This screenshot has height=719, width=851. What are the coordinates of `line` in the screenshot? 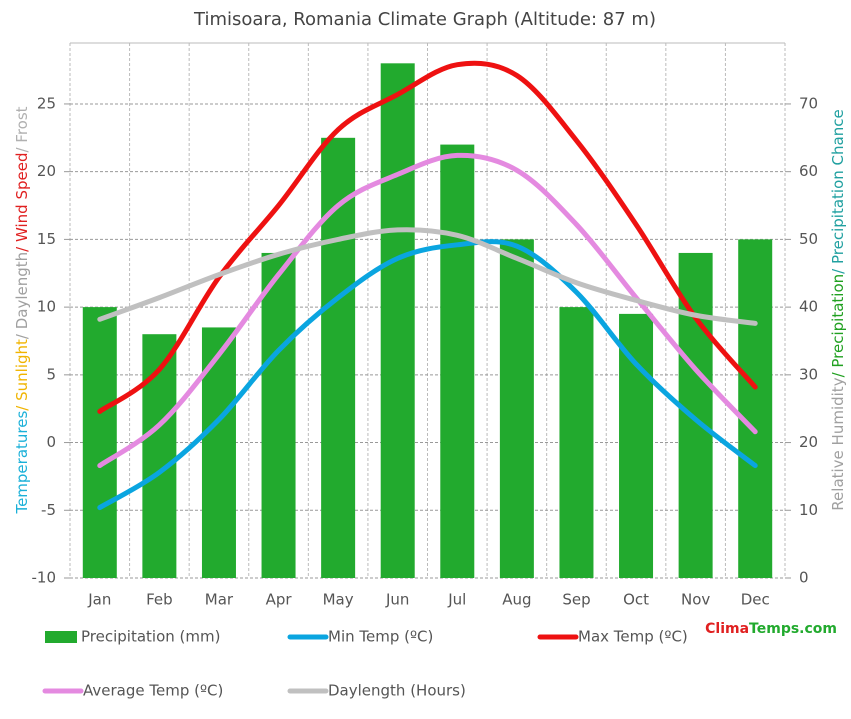 It's located at (427, 276).